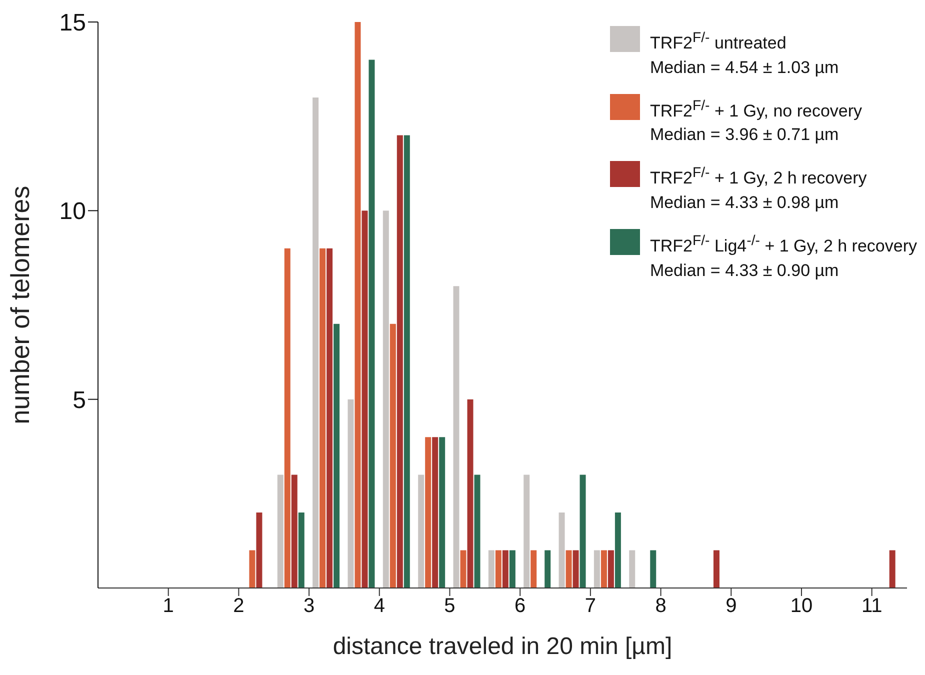  I want to click on x-tick-label: 8, so click(660, 606).